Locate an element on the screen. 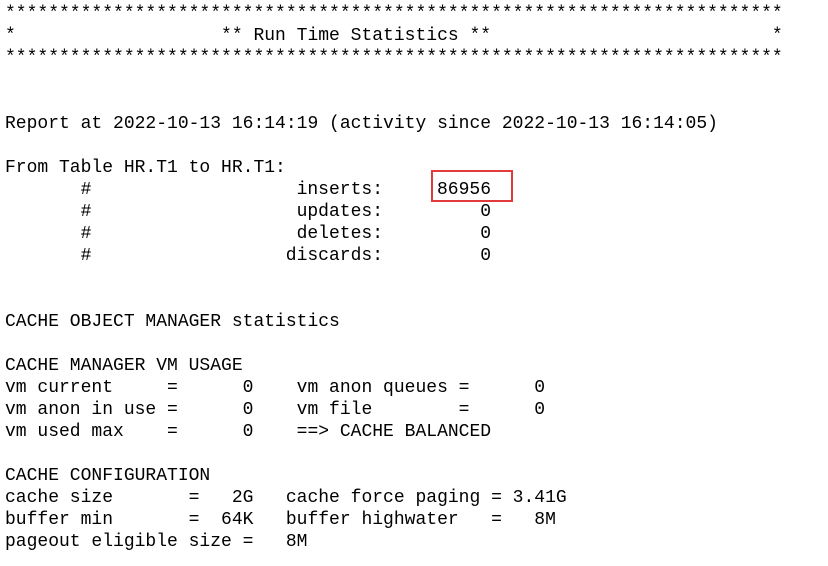  output-line: vm anon in use = 0 vm file = 0 is located at coordinates (275, 410).